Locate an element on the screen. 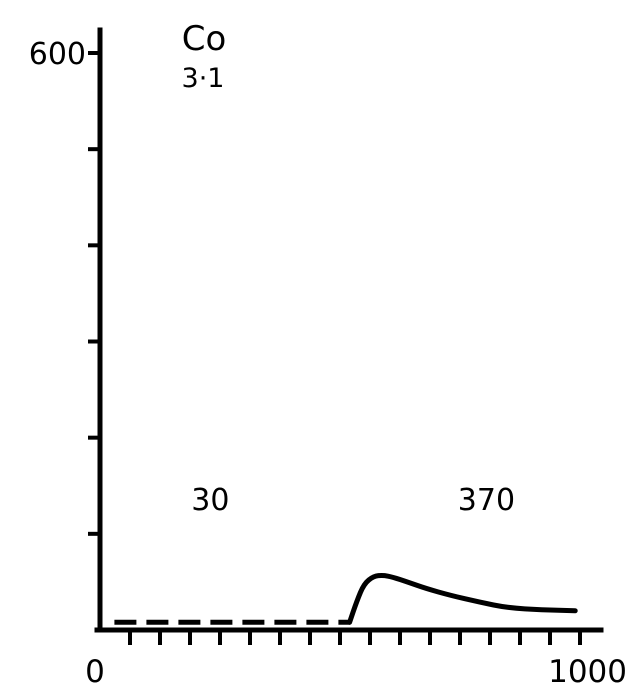 This screenshot has height=696, width=627. x-ticks is located at coordinates (355, 637).